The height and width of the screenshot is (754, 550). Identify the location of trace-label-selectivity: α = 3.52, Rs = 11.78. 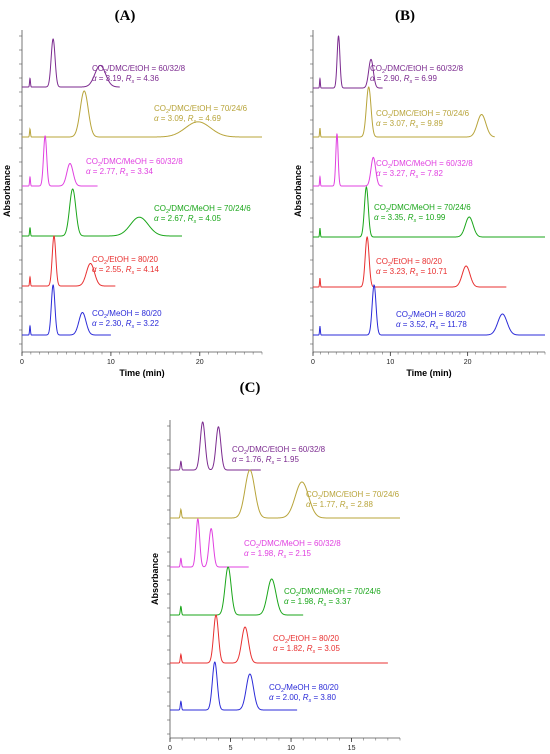
(431, 325).